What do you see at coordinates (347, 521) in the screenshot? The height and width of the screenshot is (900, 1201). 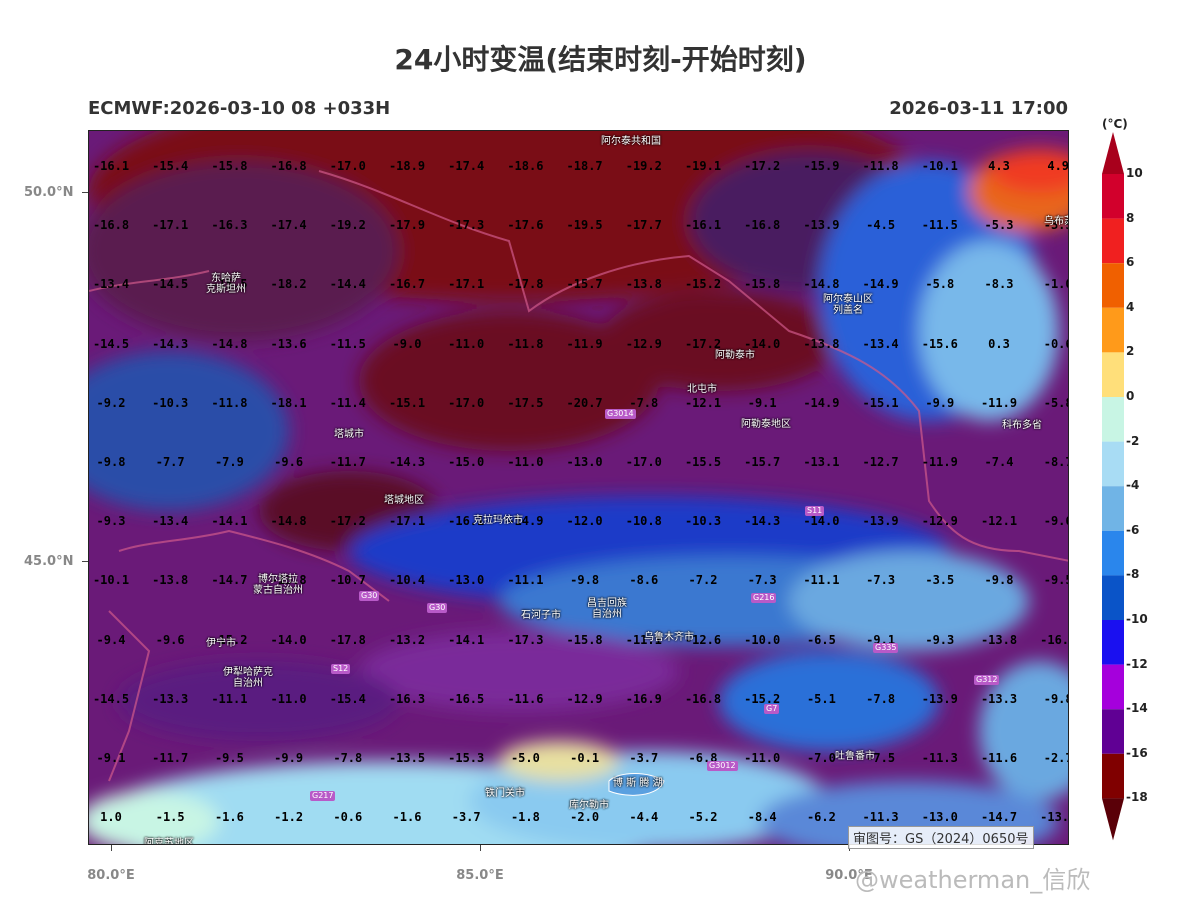 I see `grid-value: -17.2` at bounding box center [347, 521].